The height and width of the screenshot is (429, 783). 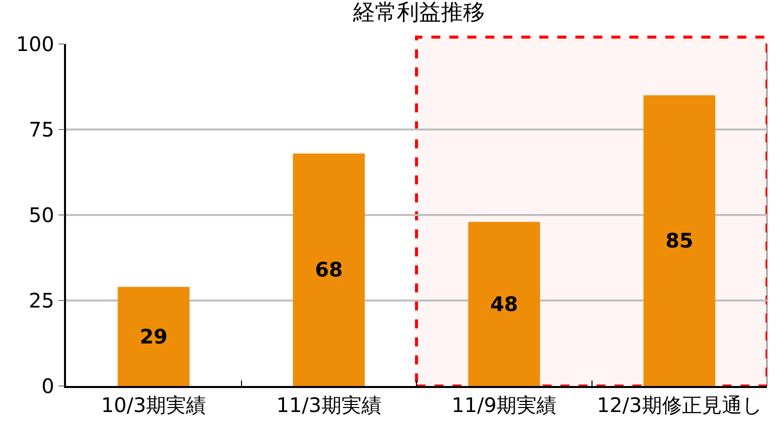 I want to click on y-tick-label: 75, so click(x=41, y=130).